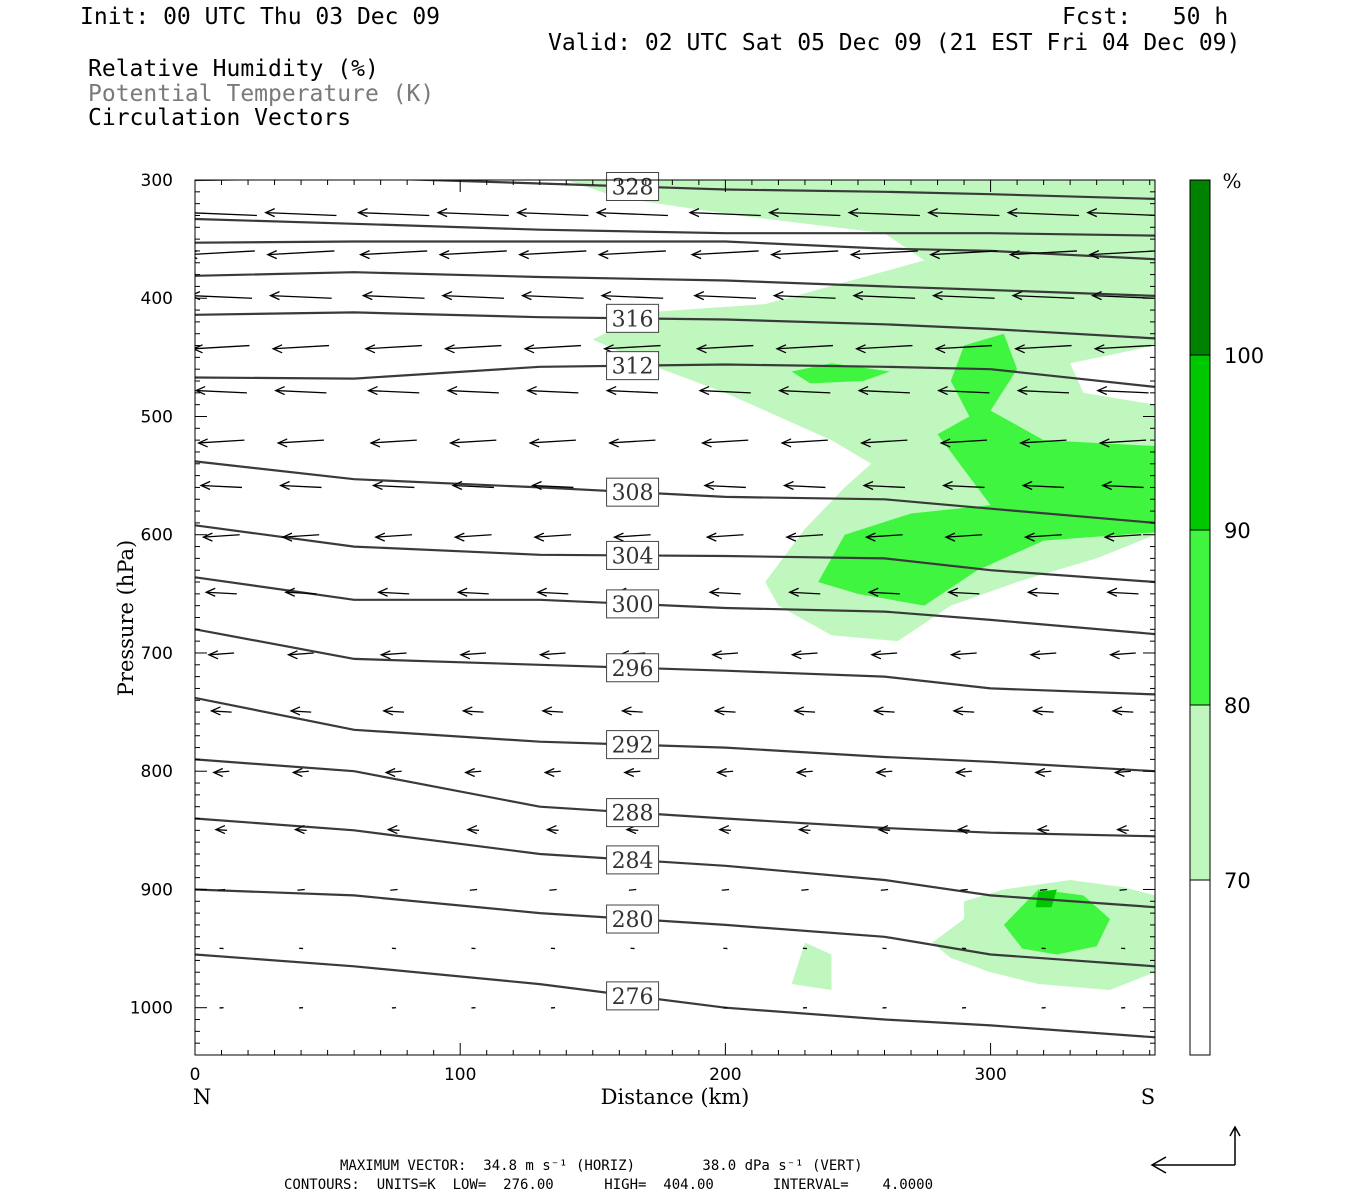  What do you see at coordinates (151, 1009) in the screenshot?
I see `y-tick-label: 1000` at bounding box center [151, 1009].